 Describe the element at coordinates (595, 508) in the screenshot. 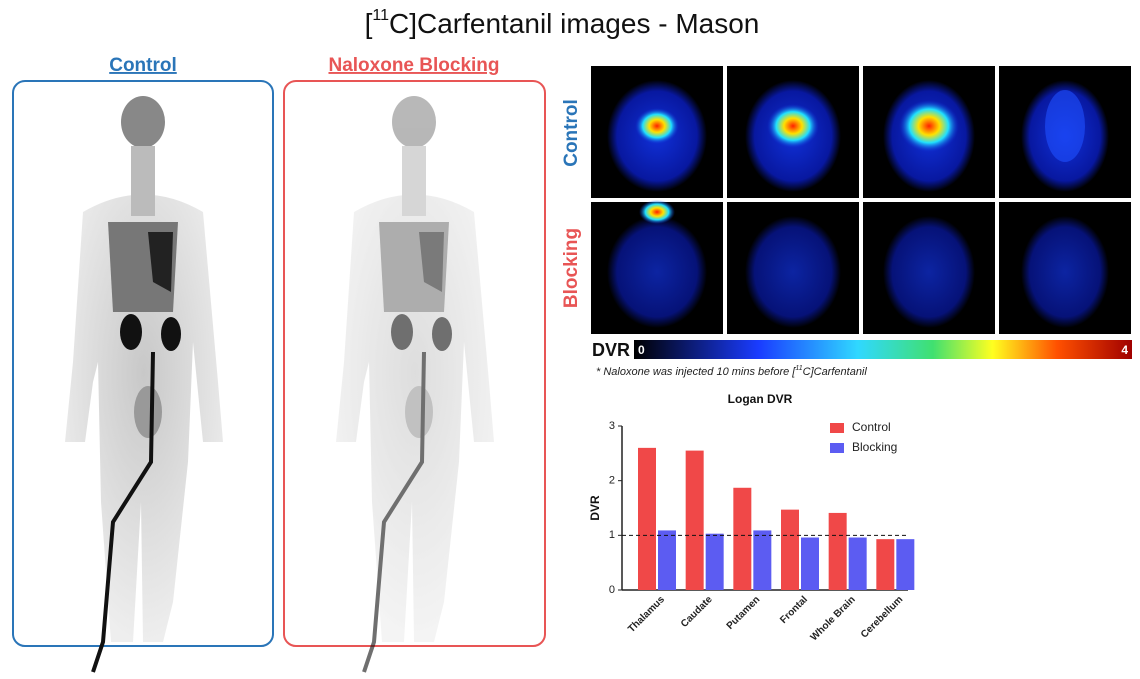

I see `y-axis-label: DVR` at that location.